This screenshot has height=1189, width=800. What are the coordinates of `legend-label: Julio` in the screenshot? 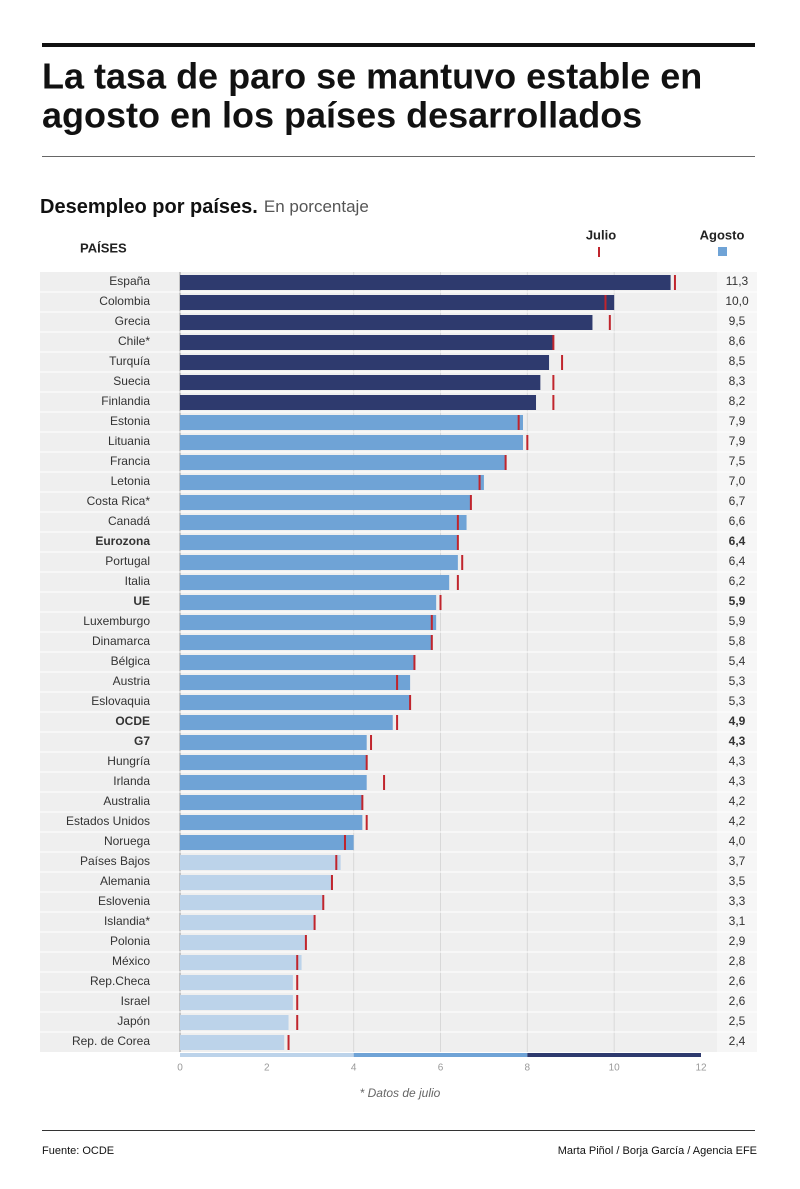 It's located at (601, 234).